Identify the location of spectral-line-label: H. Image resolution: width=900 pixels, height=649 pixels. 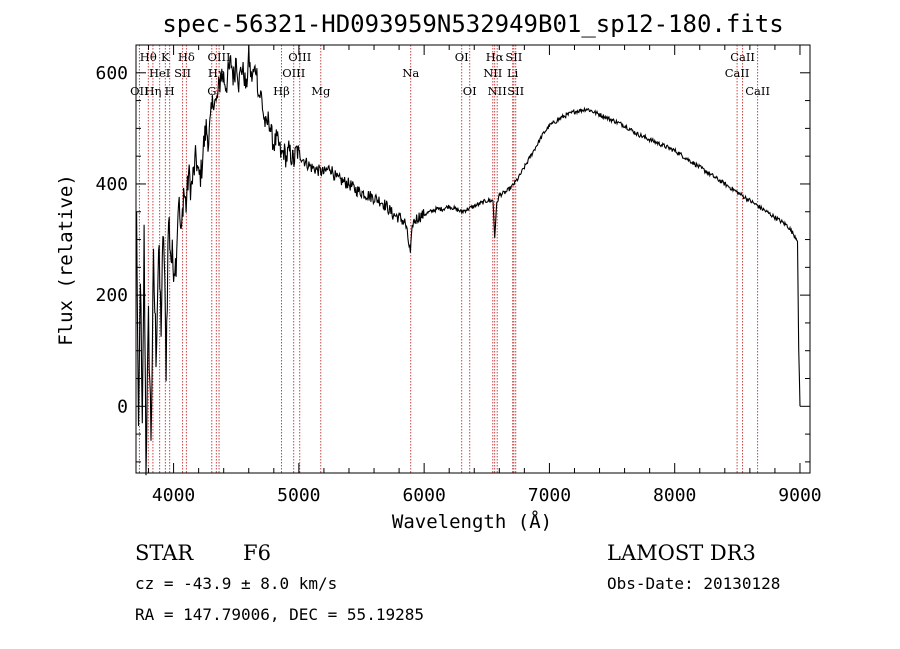
(170, 91).